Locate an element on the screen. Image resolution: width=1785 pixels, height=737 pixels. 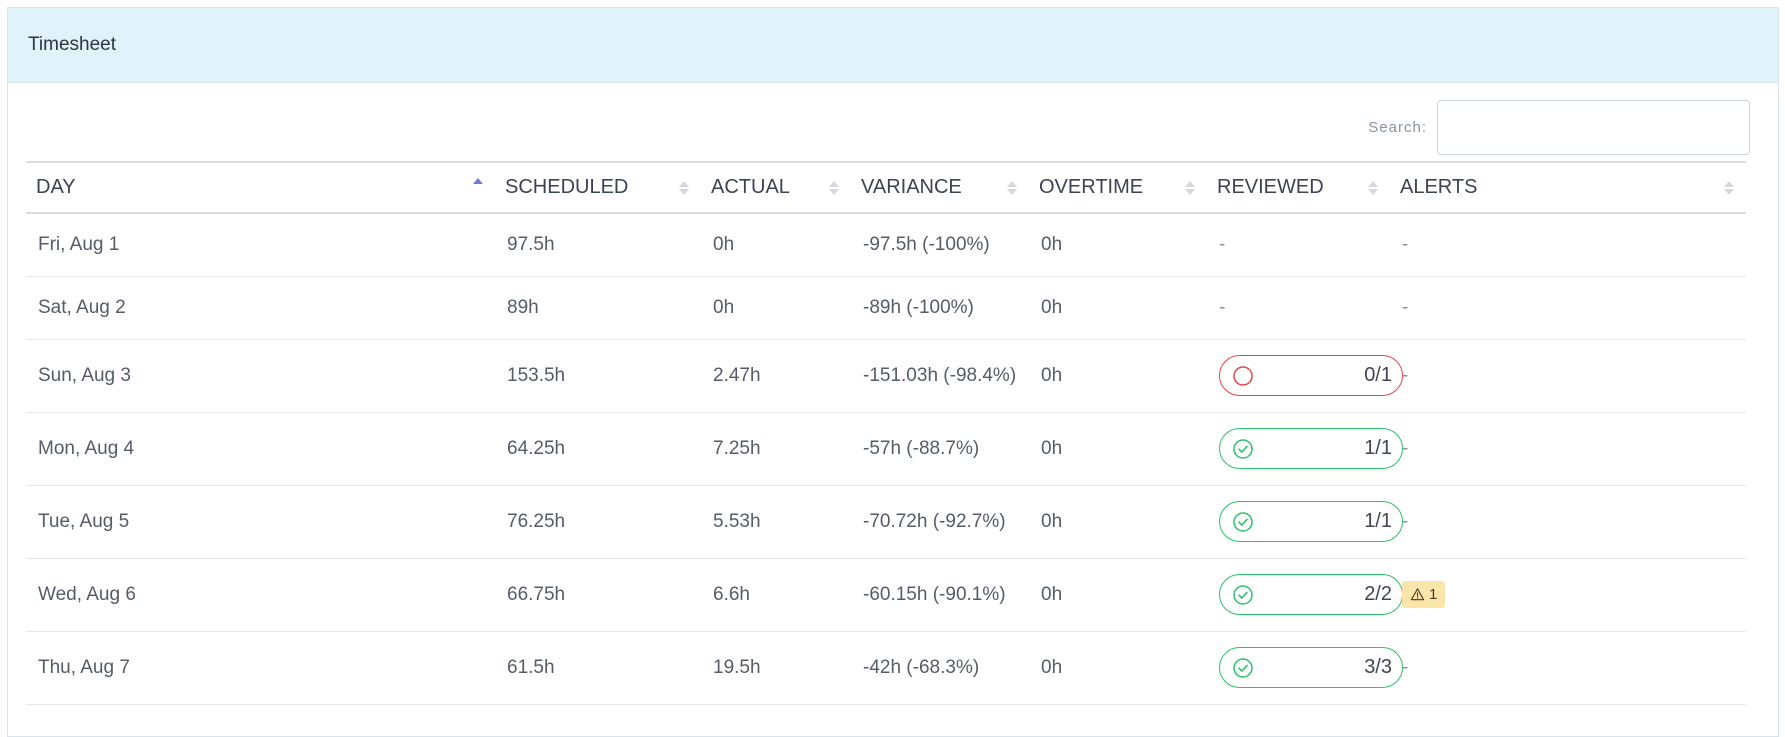
cell-variance: -60.15h (-90.1%) is located at coordinates (940, 595).